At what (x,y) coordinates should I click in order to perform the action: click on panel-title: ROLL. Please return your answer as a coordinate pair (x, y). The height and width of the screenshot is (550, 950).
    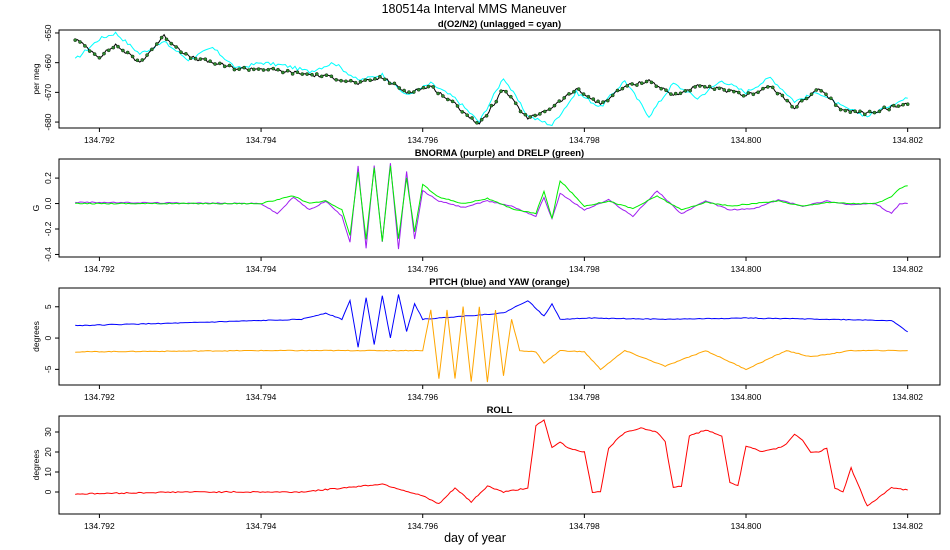
    Looking at the image, I should click on (500, 410).